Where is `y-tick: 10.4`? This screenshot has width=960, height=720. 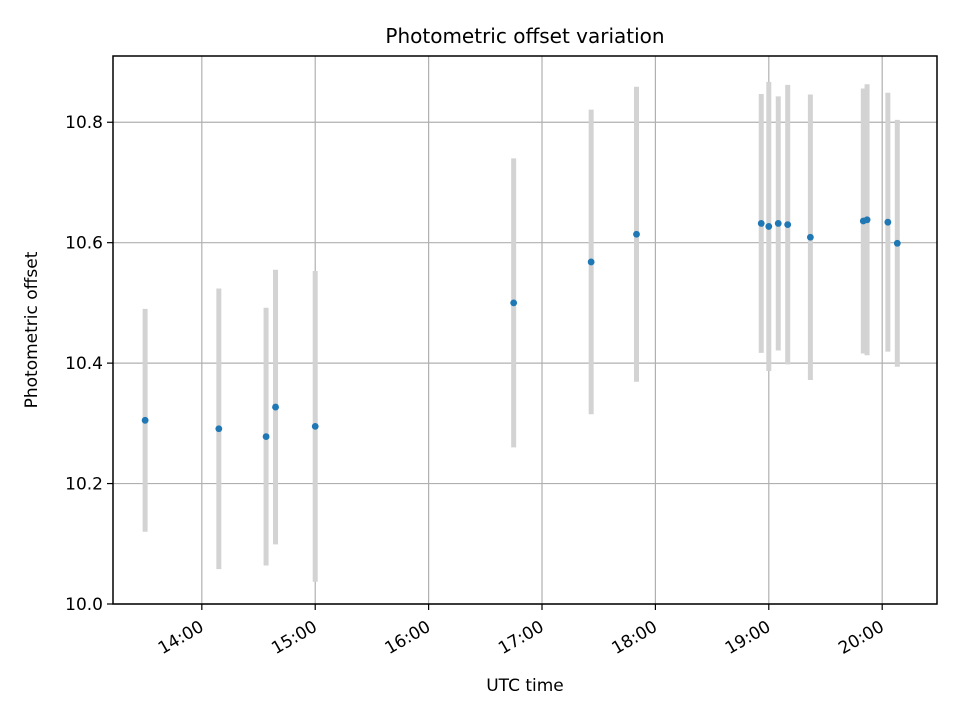 y-tick: 10.4 is located at coordinates (89, 364).